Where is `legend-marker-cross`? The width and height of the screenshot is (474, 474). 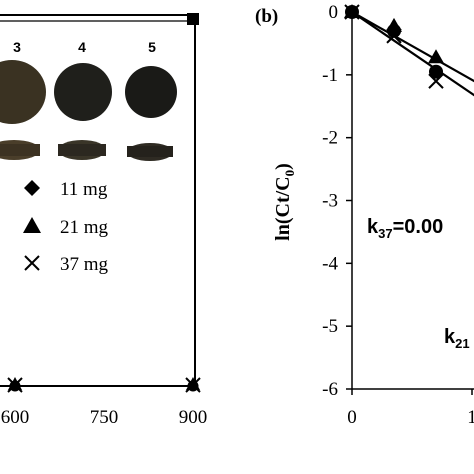 legend-marker-cross is located at coordinates (32, 263).